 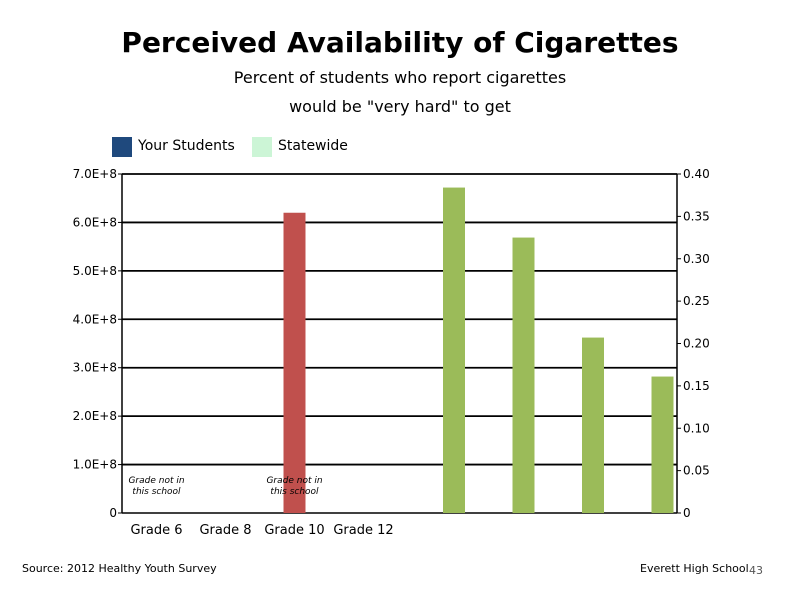 I want to click on right-tick-label: 0.35, so click(x=696, y=216).